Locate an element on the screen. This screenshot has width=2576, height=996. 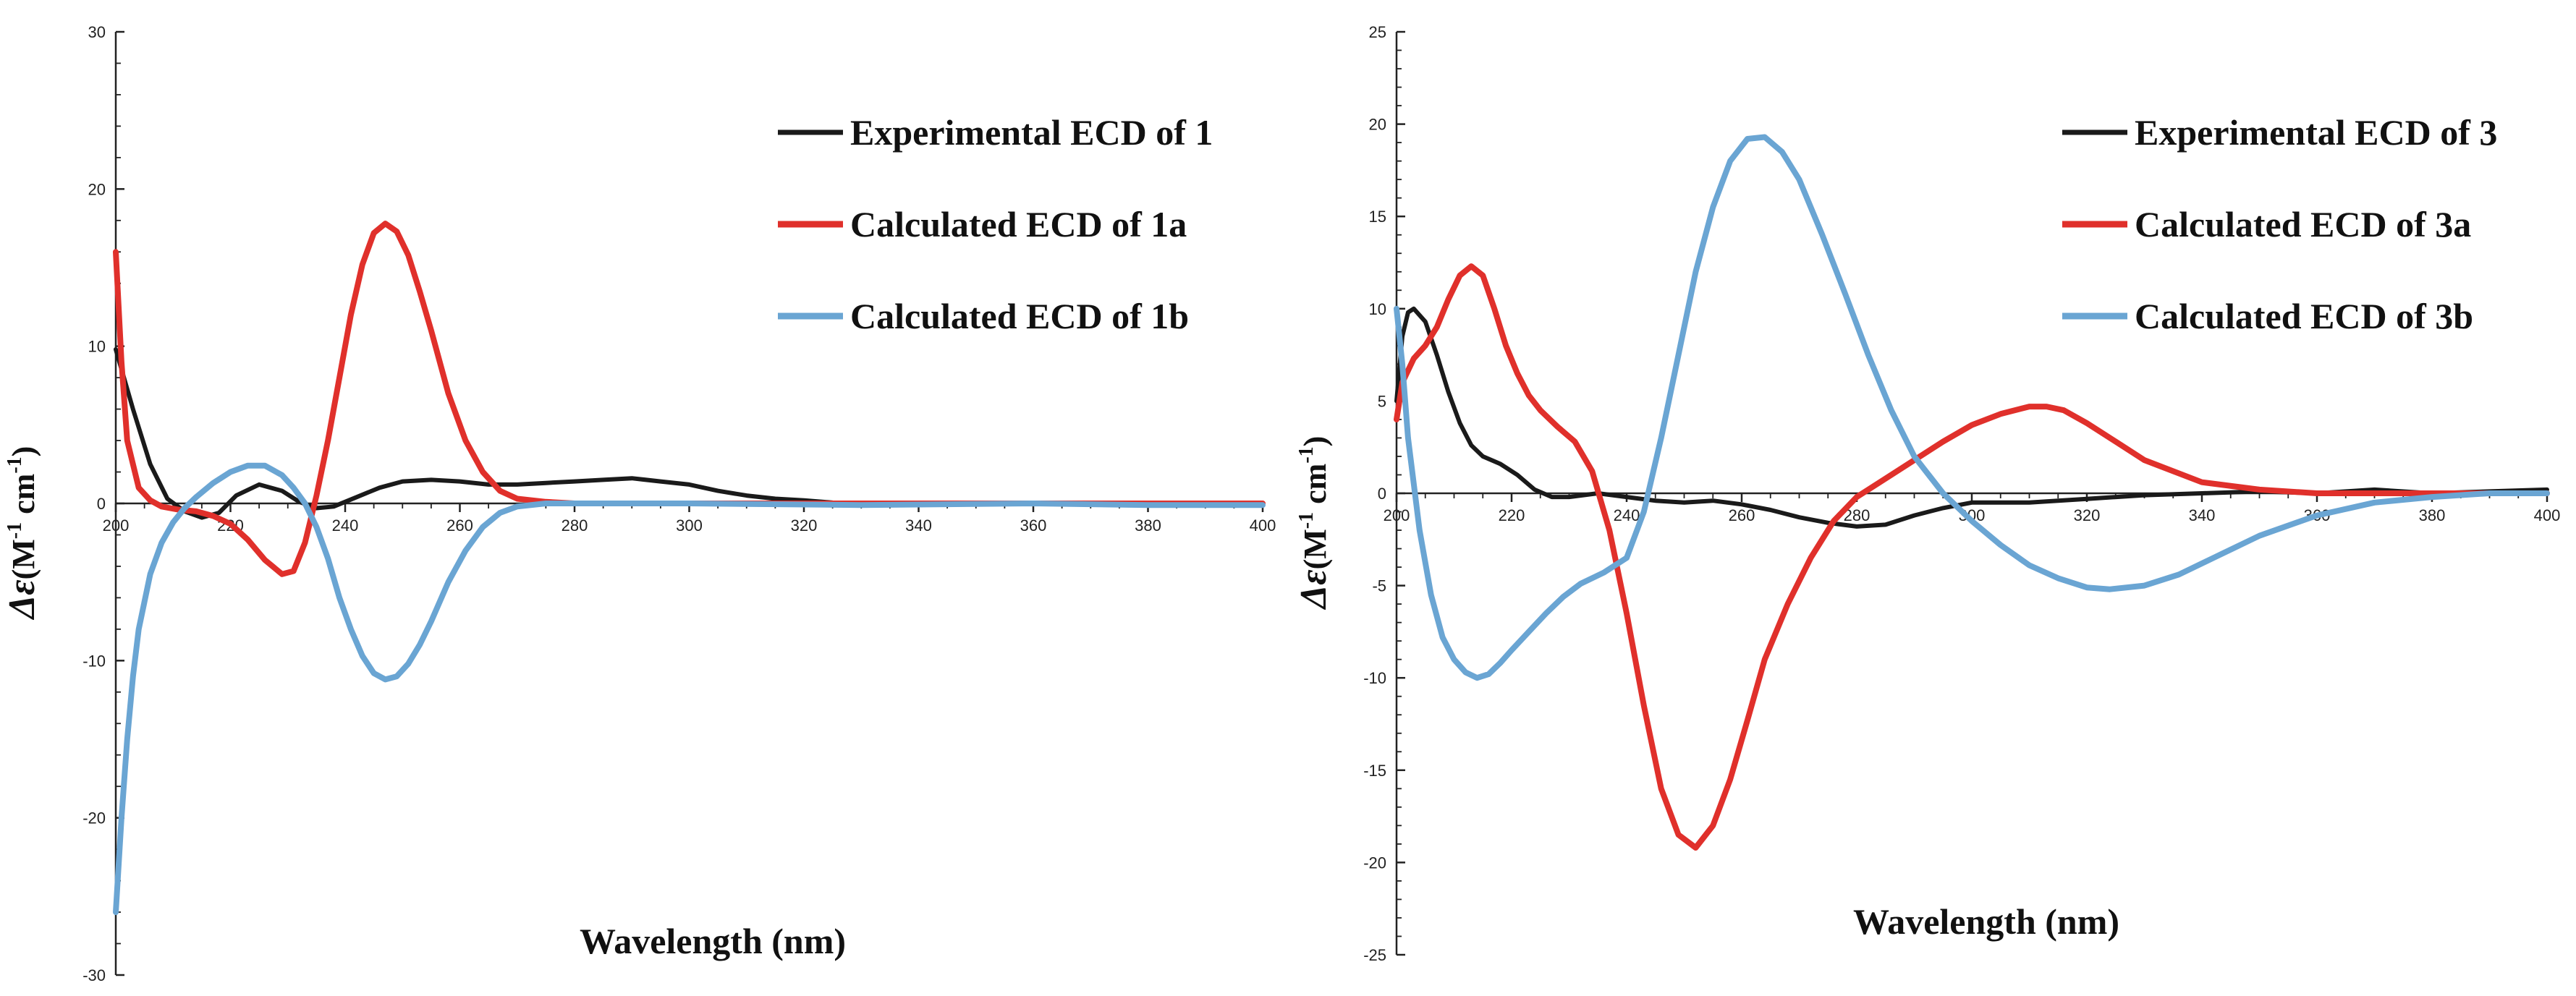
legend-label-2: Calculated ECD of 3a is located at coordinates (2303, 224).